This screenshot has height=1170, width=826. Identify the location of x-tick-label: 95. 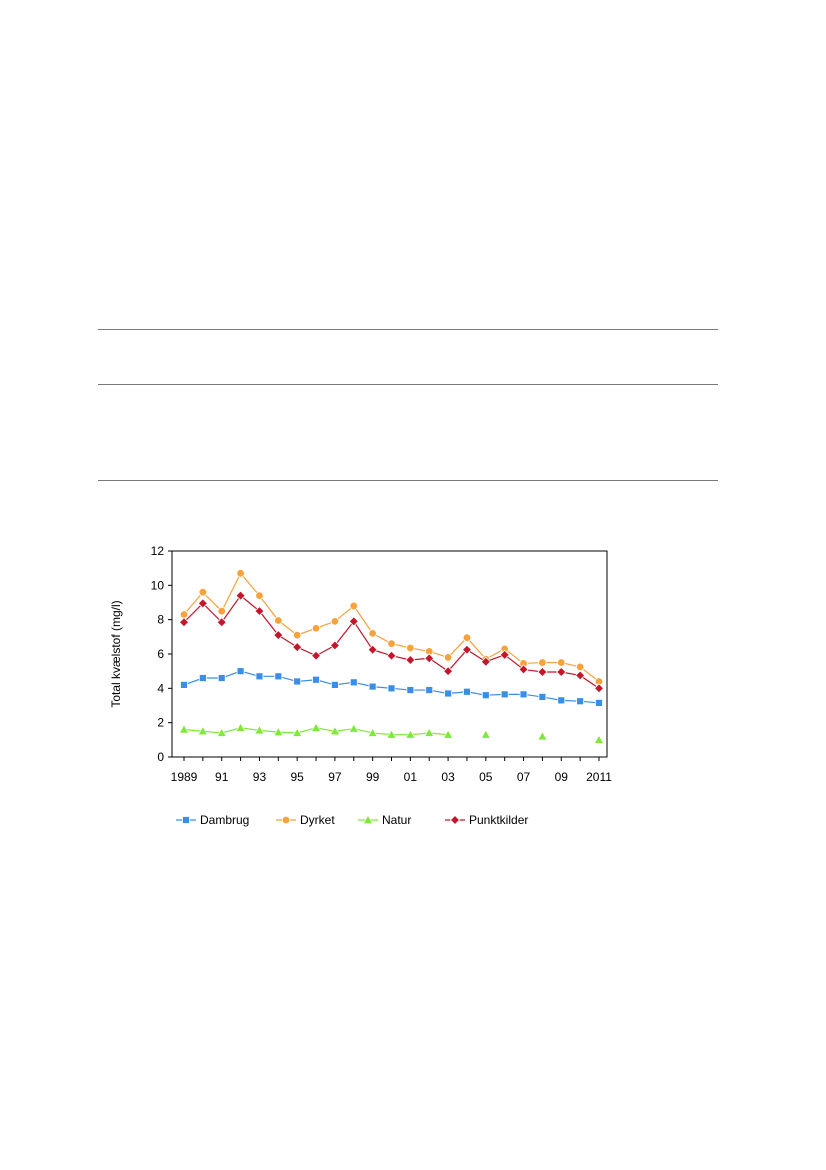
(298, 777).